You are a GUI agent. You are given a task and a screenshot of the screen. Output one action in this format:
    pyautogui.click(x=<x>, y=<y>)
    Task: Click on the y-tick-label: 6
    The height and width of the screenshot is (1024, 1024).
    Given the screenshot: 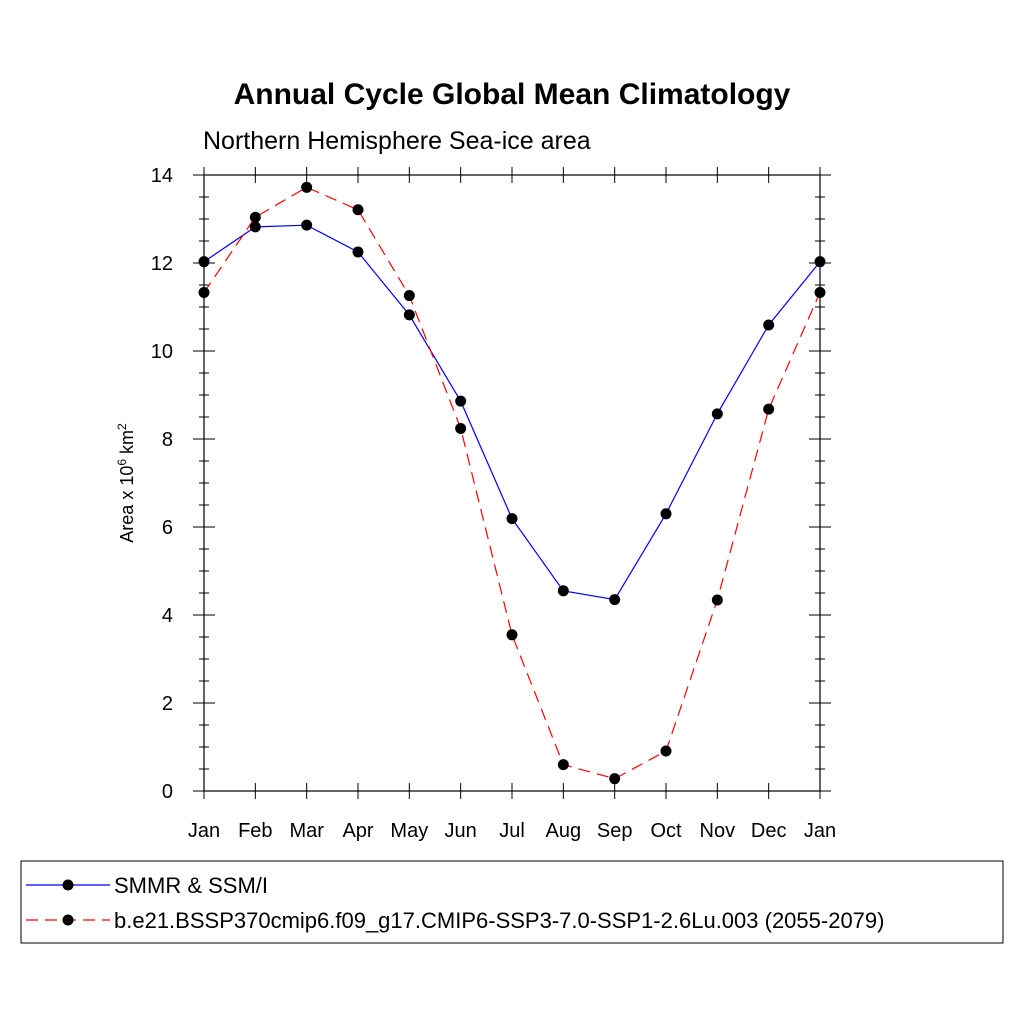 What is the action you would take?
    pyautogui.click(x=167, y=528)
    